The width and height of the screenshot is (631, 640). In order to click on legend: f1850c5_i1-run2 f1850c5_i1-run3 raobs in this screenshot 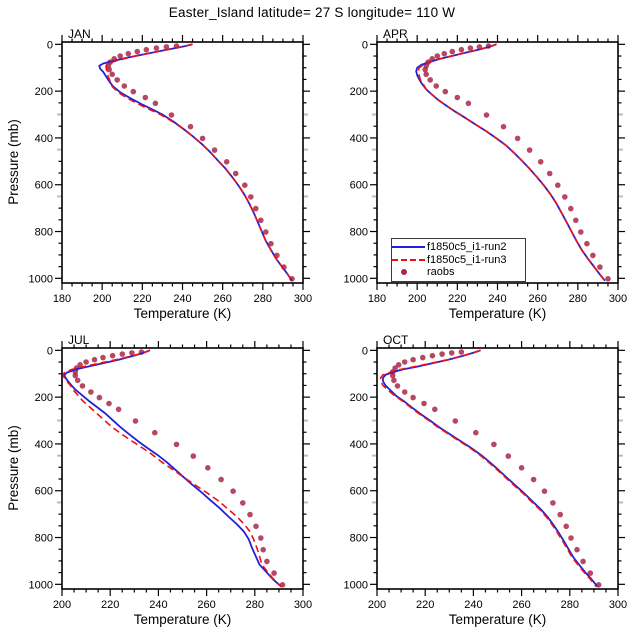, I will do `click(458, 260)`.